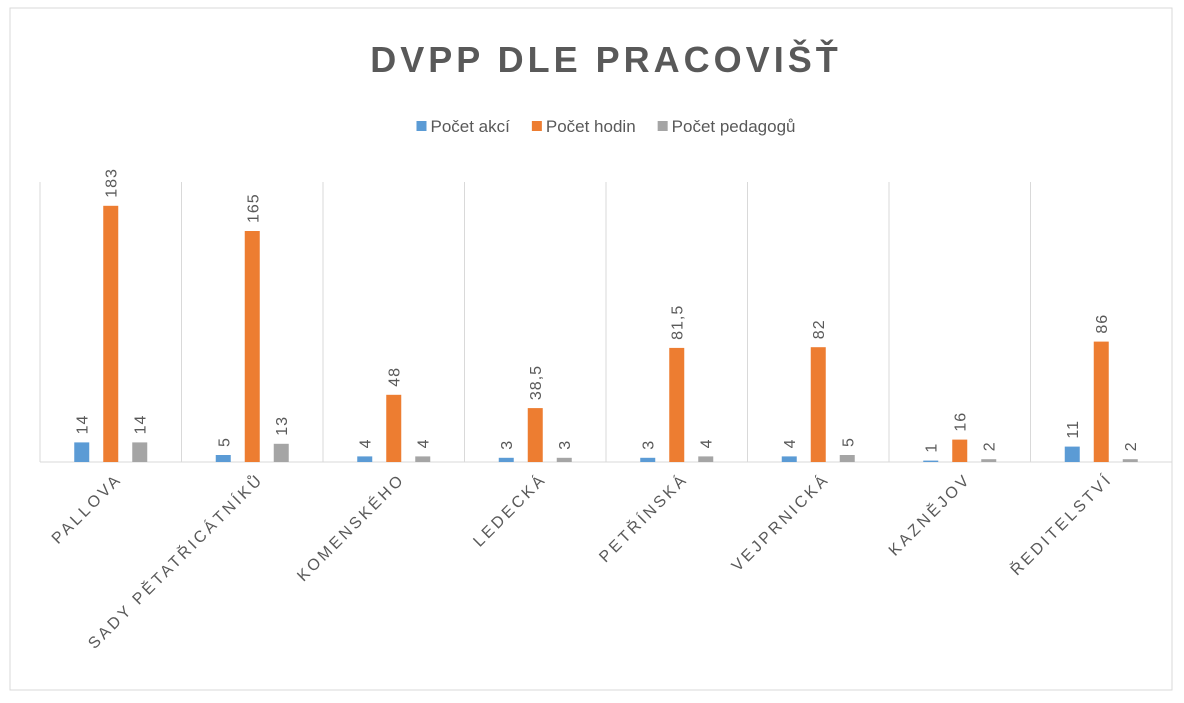 The height and width of the screenshot is (703, 1184). What do you see at coordinates (932, 448) in the screenshot?
I see `data-label: 1` at bounding box center [932, 448].